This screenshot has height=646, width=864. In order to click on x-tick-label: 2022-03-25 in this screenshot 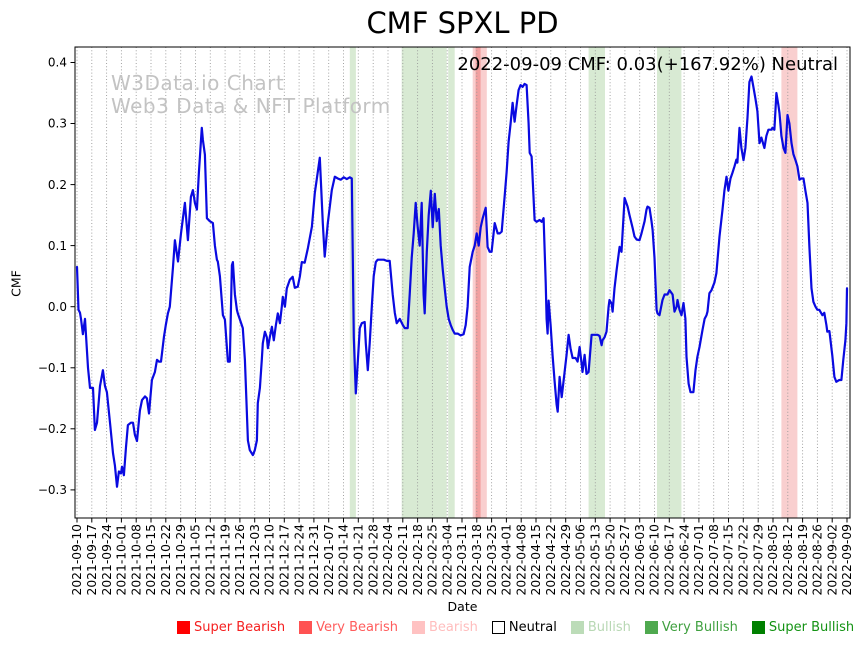, I will do `click(492, 559)`.